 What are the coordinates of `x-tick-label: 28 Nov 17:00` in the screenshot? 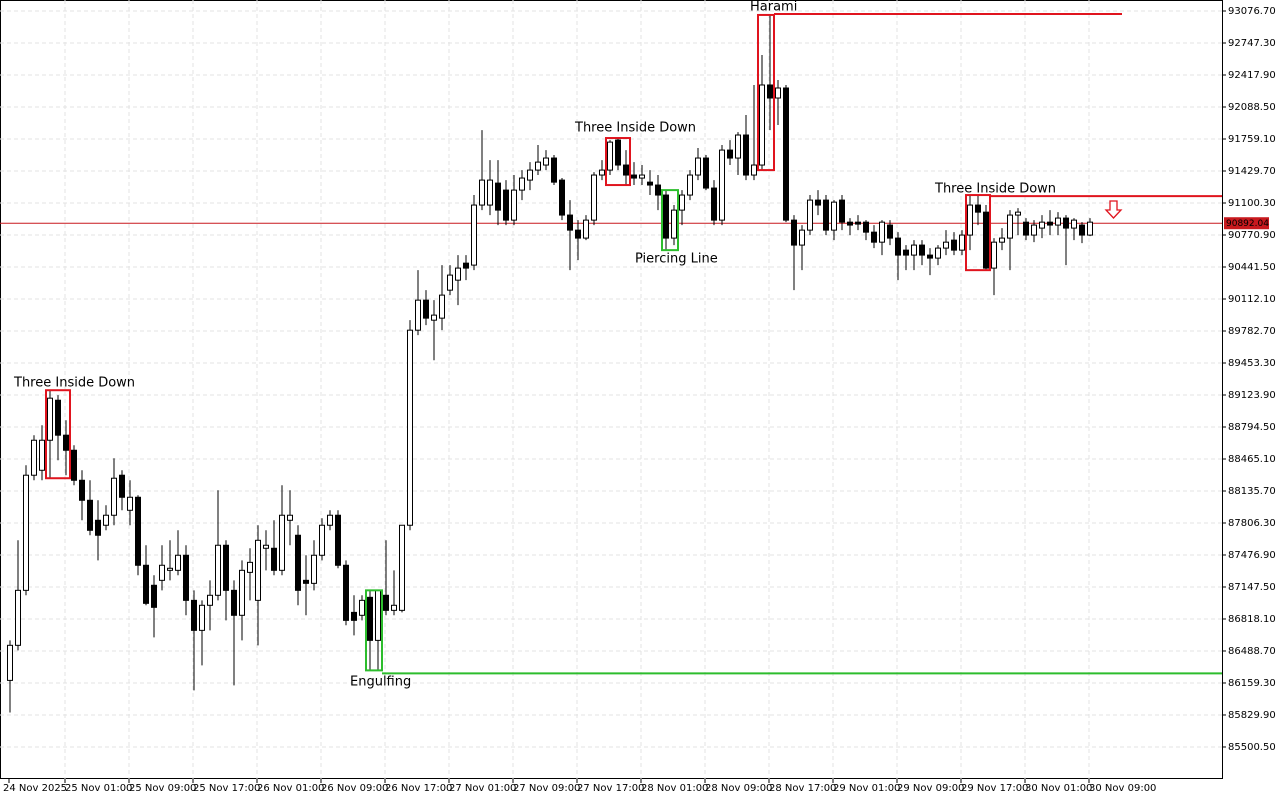 It's located at (802, 788).